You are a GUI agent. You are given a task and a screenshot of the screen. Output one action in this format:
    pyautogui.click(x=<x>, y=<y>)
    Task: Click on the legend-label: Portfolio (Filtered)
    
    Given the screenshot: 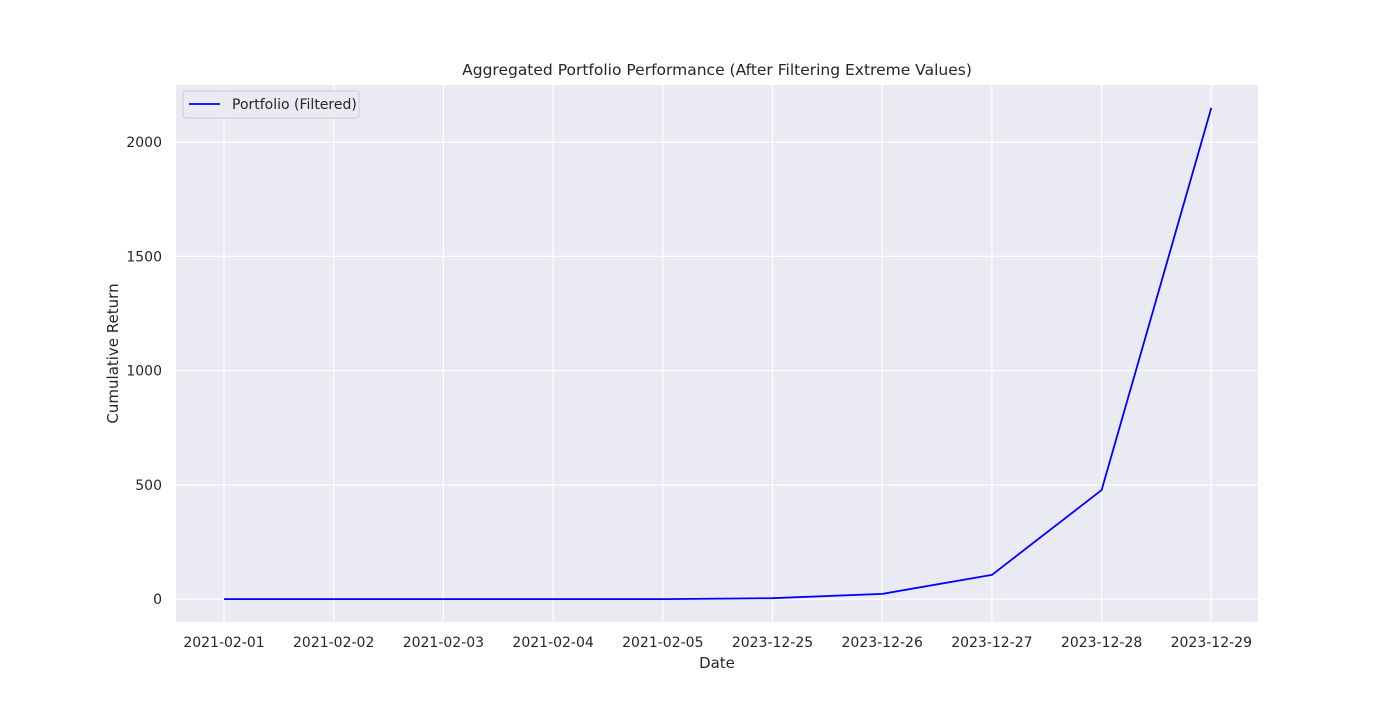 What is the action you would take?
    pyautogui.click(x=294, y=105)
    